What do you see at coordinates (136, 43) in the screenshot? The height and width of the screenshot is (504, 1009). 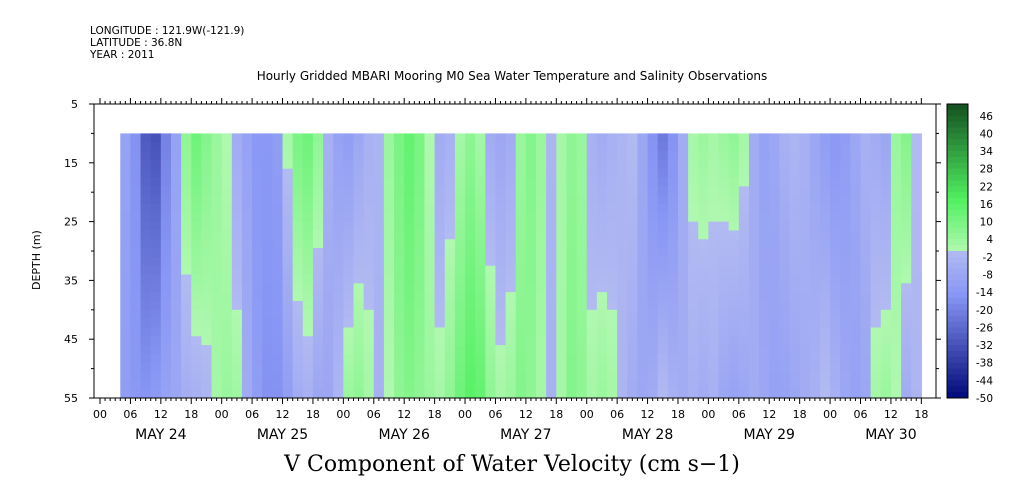 I see `latitude-label: LATITUDE : 36.8N` at bounding box center [136, 43].